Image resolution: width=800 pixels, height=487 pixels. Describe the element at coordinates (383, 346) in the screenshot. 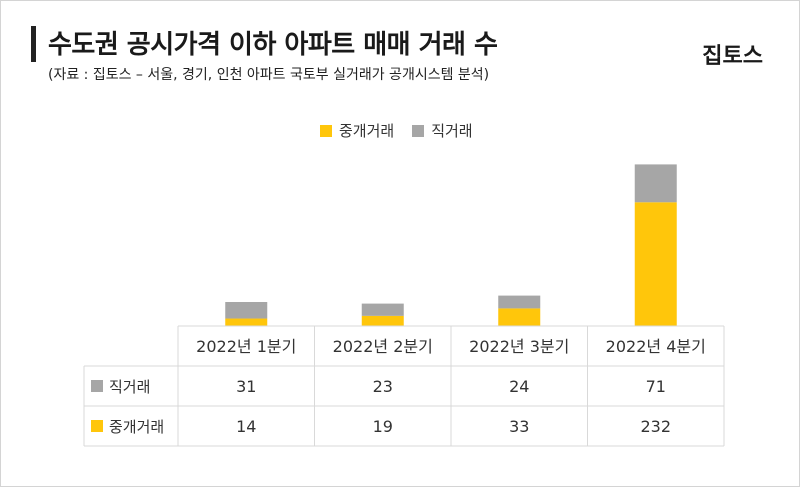

I see `category-label-2: 2022년 2분기` at that location.